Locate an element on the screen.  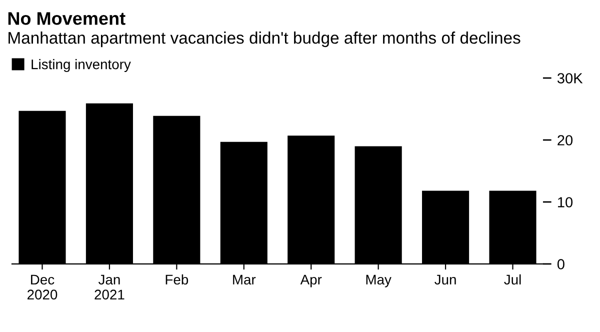
y-tick-label: 0 is located at coordinates (560, 264).